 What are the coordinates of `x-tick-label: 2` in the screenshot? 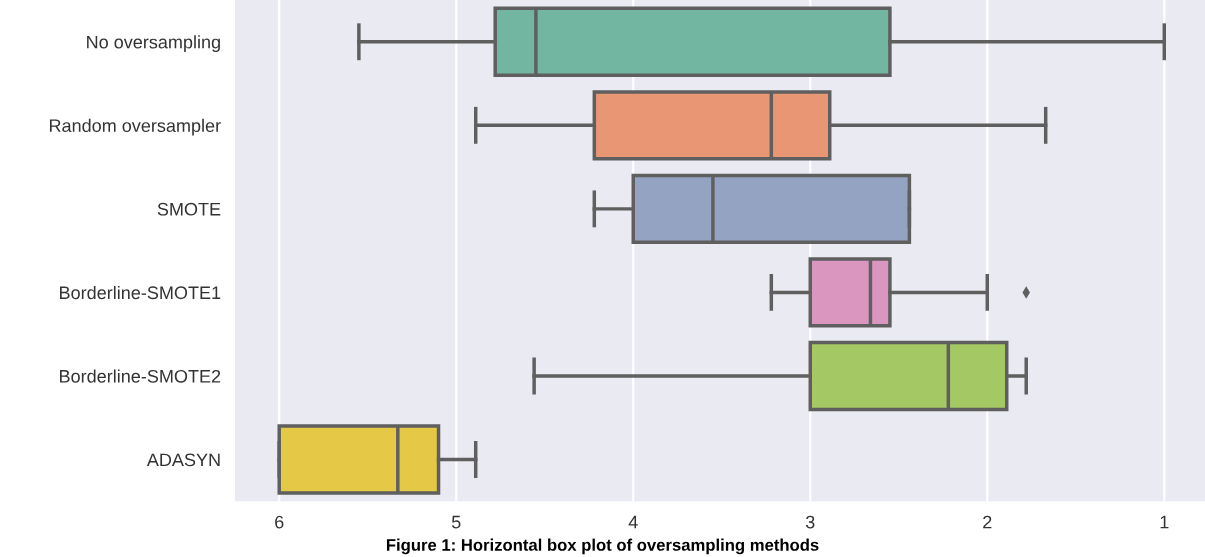 It's located at (987, 522).